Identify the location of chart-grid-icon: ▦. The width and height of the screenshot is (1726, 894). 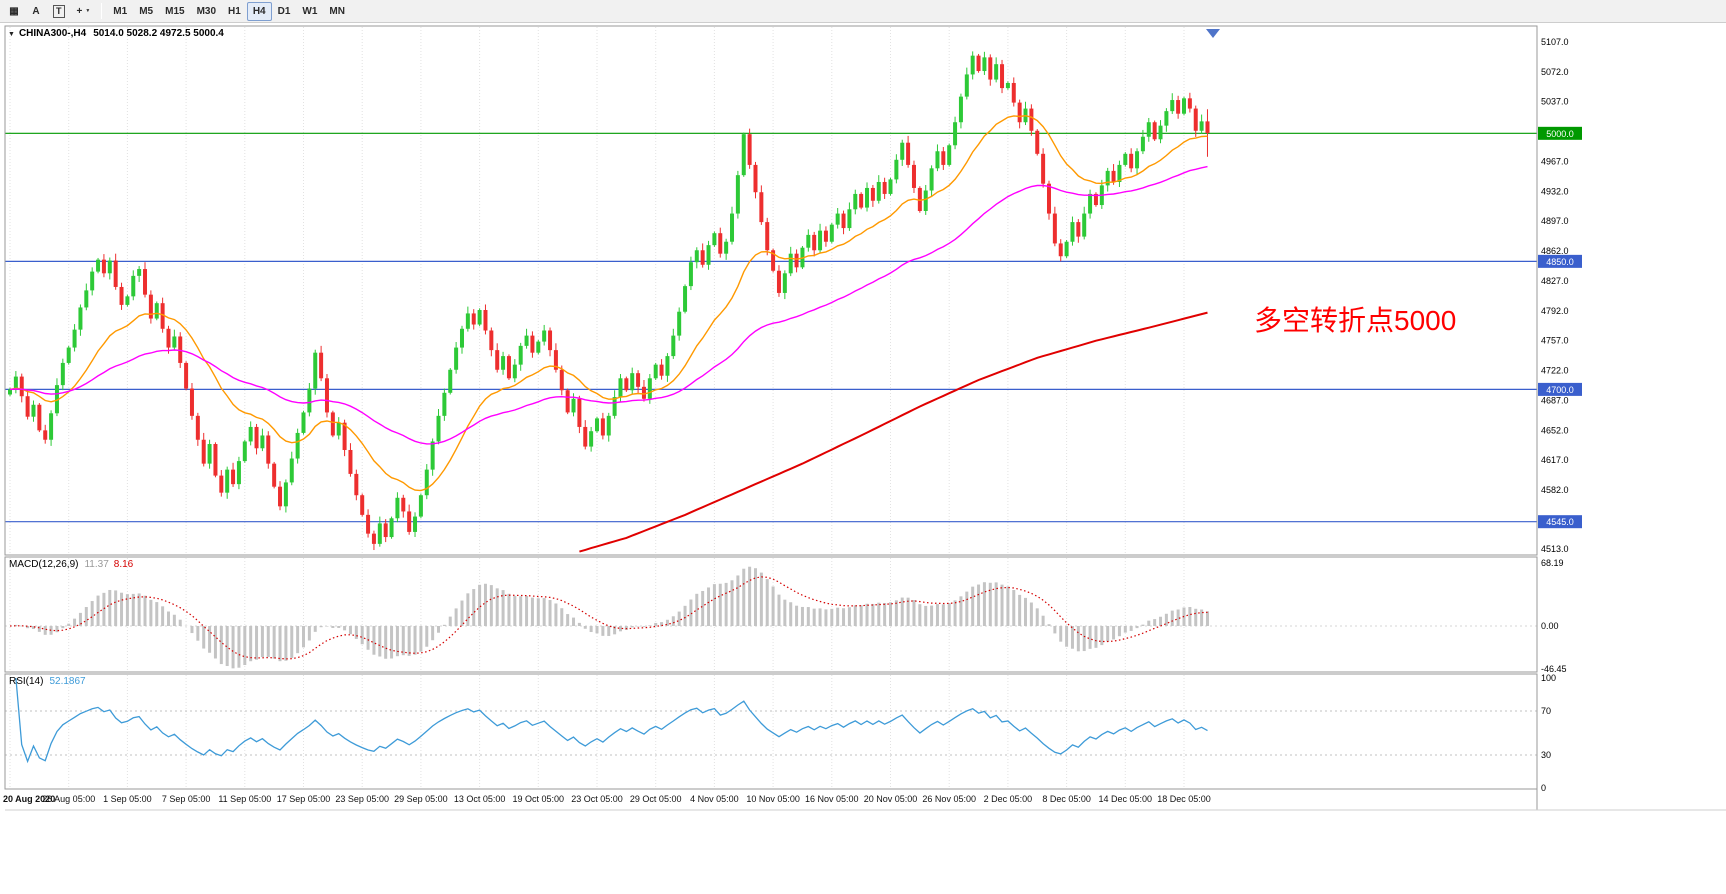
(14, 11).